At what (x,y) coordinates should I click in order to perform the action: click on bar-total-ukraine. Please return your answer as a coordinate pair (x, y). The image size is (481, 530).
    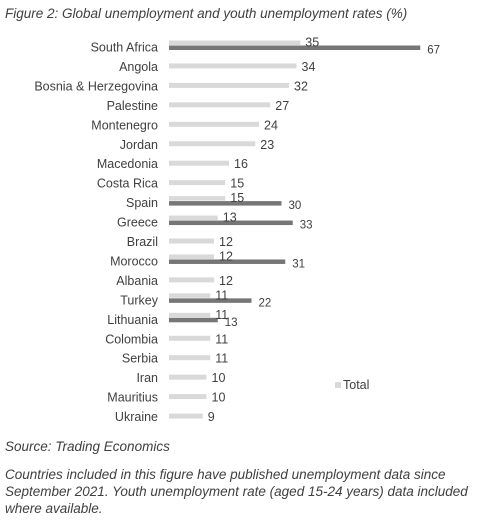
    Looking at the image, I should click on (186, 416).